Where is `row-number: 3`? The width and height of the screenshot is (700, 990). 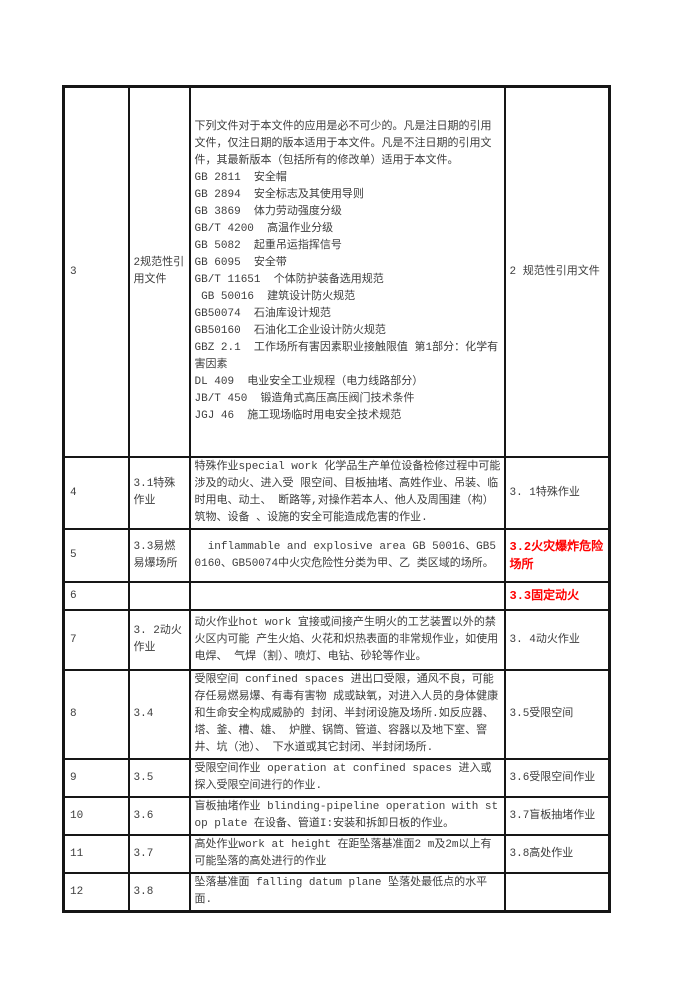 row-number: 3 is located at coordinates (96, 271).